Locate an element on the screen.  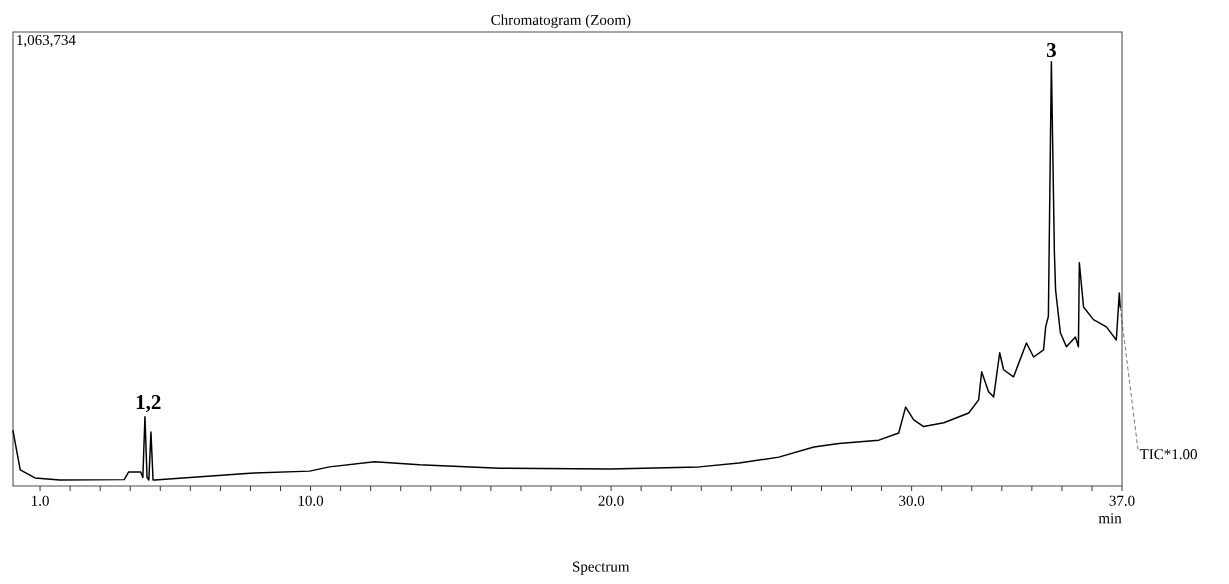
x-tick-label: 20.0 is located at coordinates (611, 500).